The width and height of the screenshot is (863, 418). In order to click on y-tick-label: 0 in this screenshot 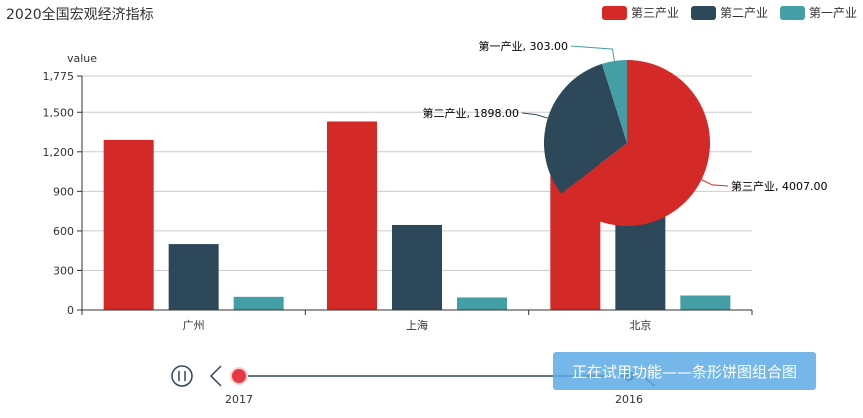, I will do `click(70, 310)`.